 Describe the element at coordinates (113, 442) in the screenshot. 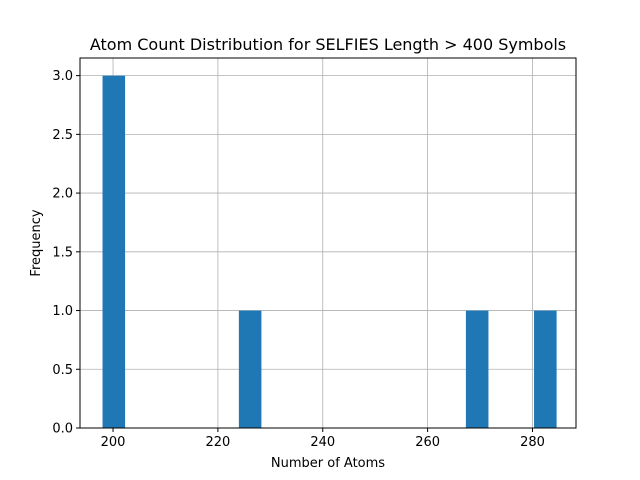

I see `x-tick-label: 200` at that location.